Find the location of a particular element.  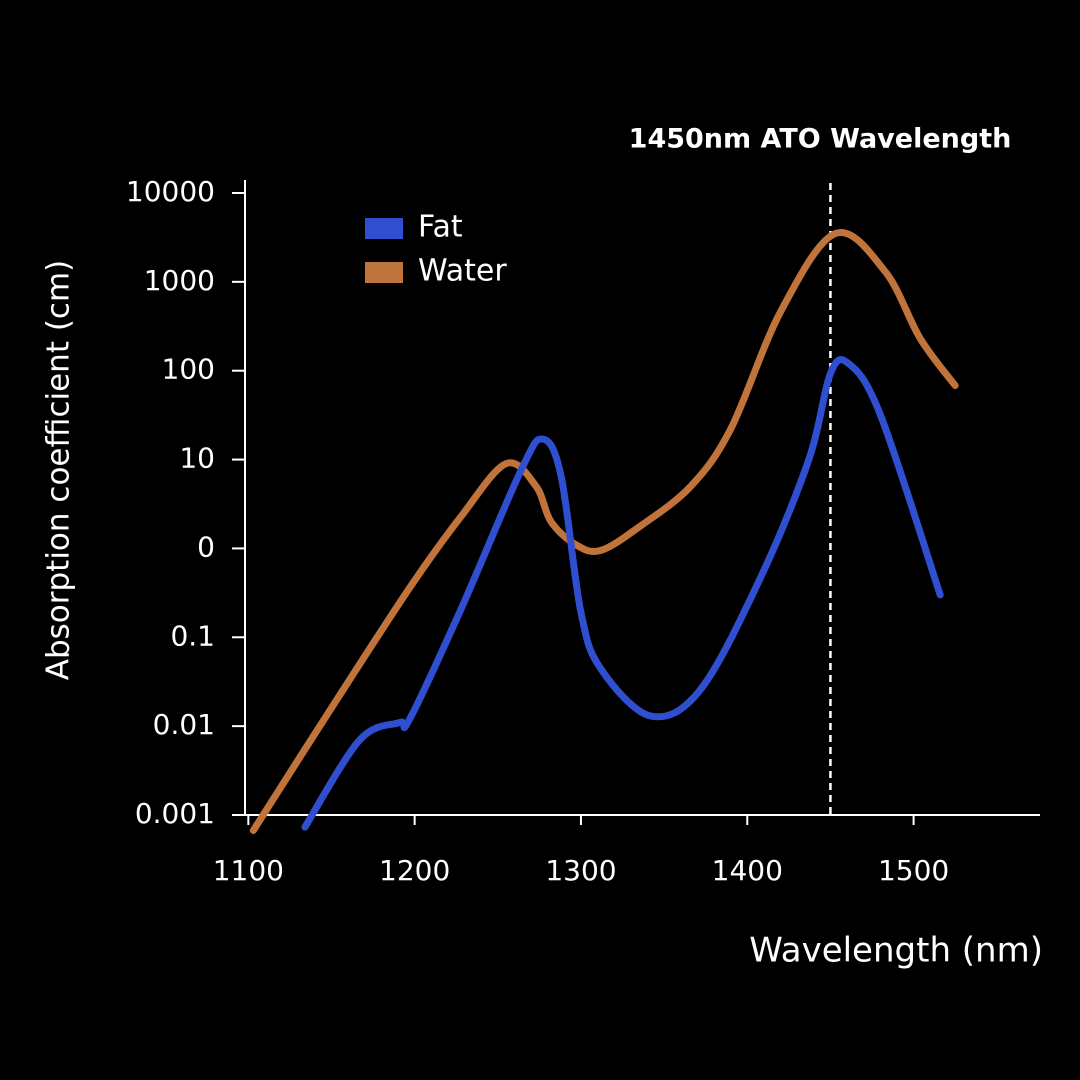

x-axis-label: Wavelength (nm) is located at coordinates (896, 951).